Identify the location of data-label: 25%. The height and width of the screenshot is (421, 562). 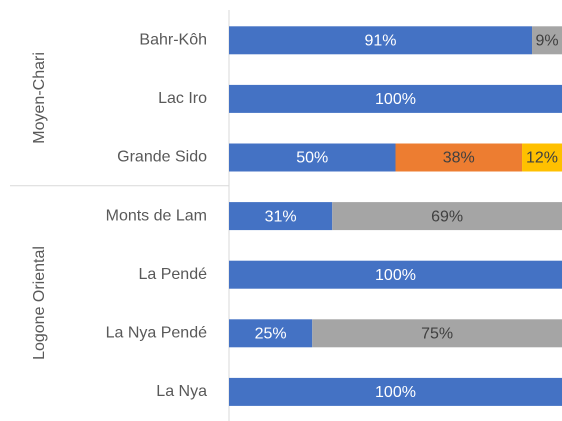
(271, 334).